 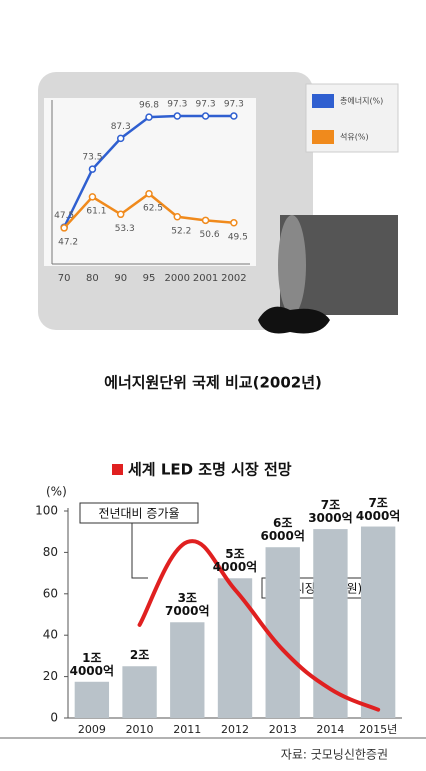 I want to click on data-label: 7조 4000억, so click(x=378, y=509).